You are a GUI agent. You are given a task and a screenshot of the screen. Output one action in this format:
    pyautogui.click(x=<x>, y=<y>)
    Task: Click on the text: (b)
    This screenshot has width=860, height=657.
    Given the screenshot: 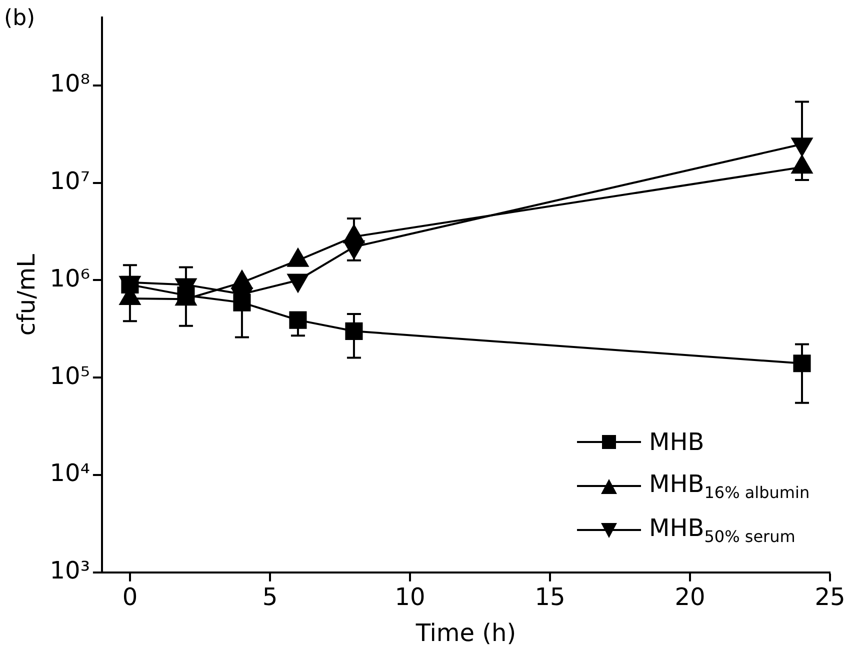 What is the action you would take?
    pyautogui.click(x=20, y=18)
    